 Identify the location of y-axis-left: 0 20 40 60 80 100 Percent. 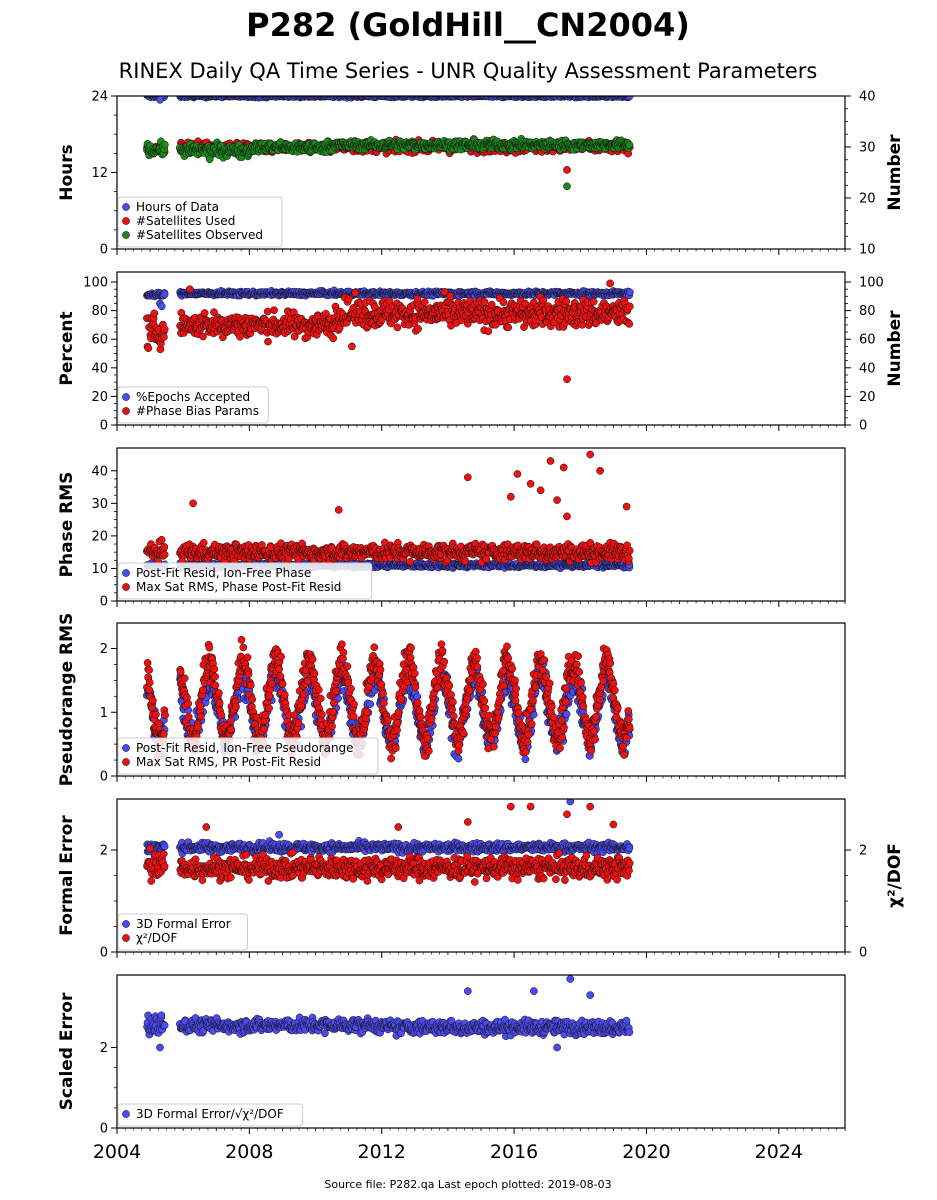
(87, 355).